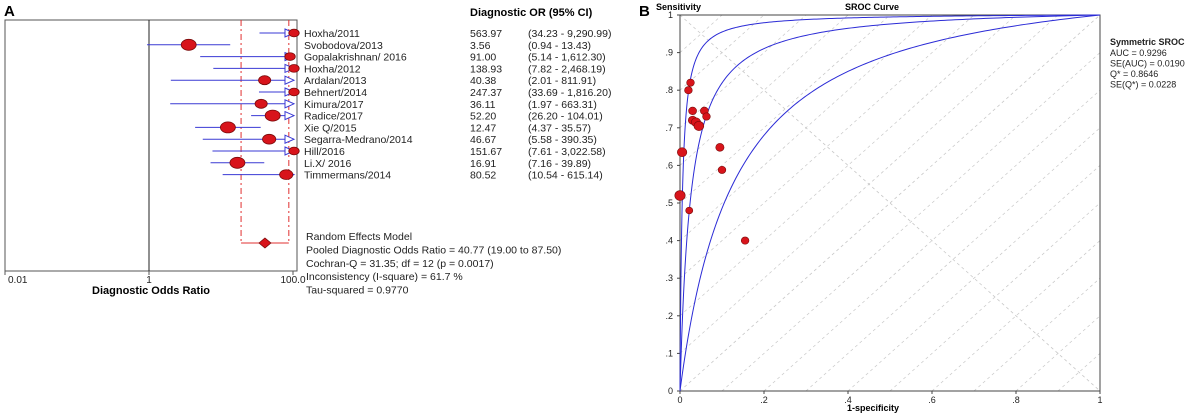 Image resolution: width=1192 pixels, height=416 pixels. Describe the element at coordinates (332, 34) in the screenshot. I see `forest-study-name: Hoxha/2011` at that location.